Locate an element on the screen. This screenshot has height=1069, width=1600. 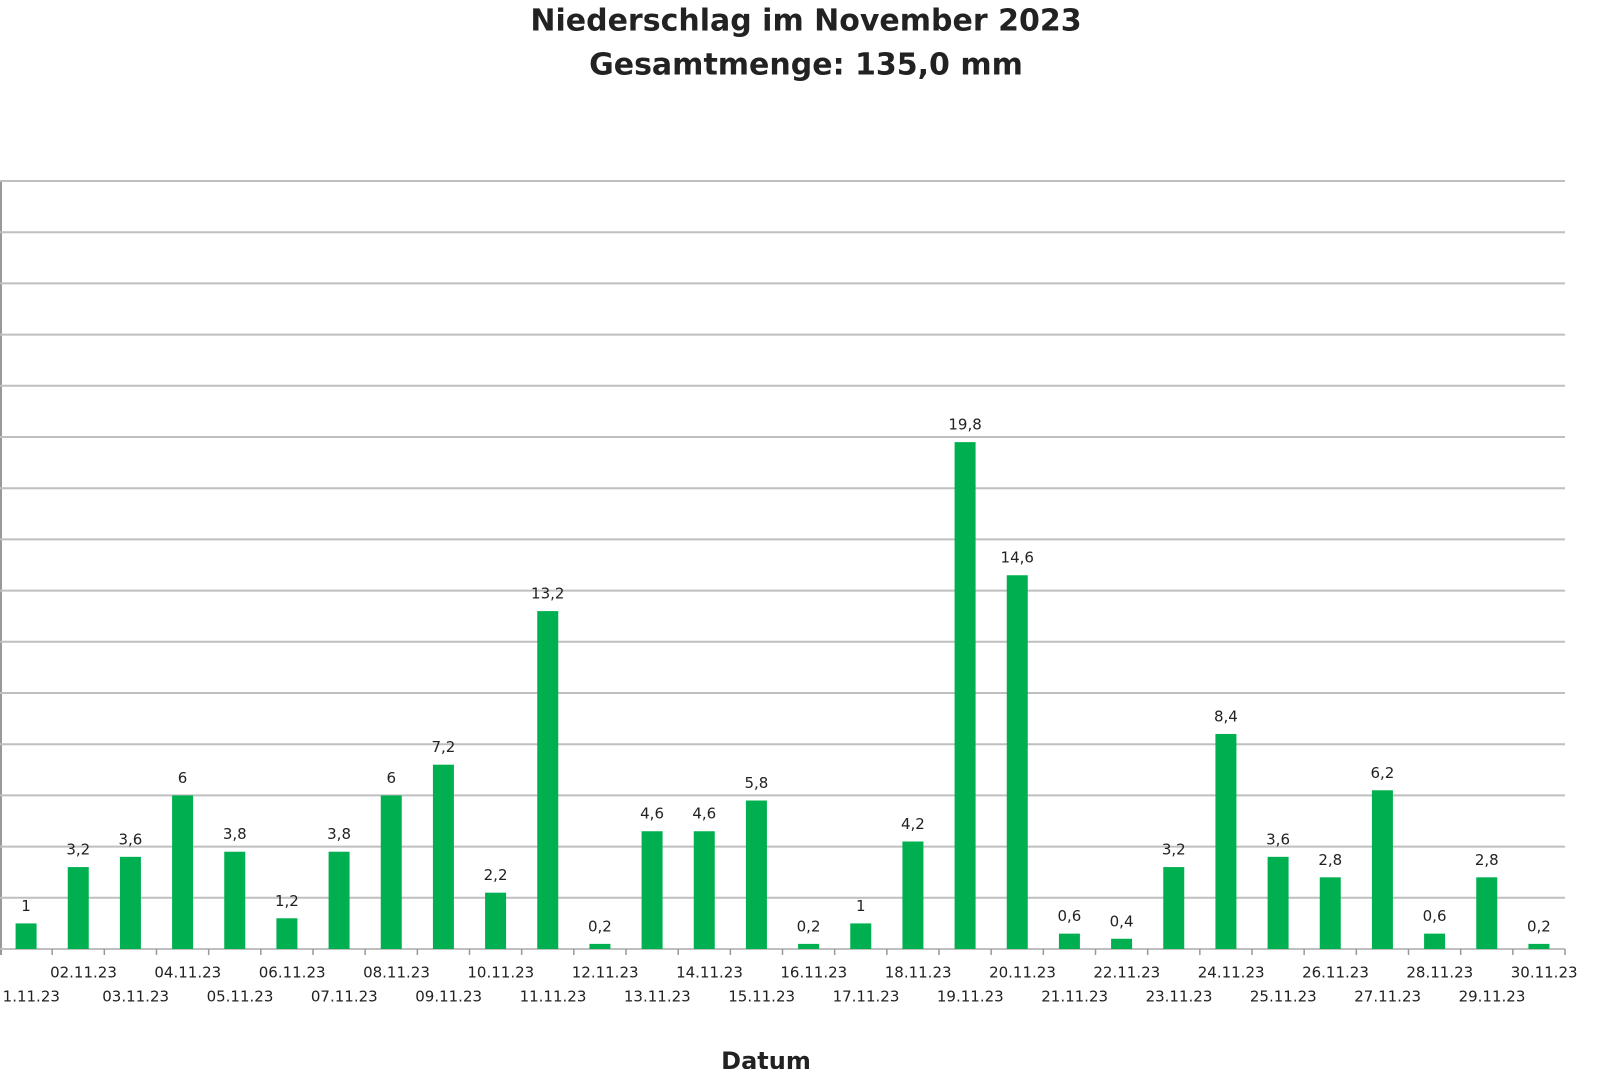
x-tick-label: 04.11.23 is located at coordinates (187, 973).